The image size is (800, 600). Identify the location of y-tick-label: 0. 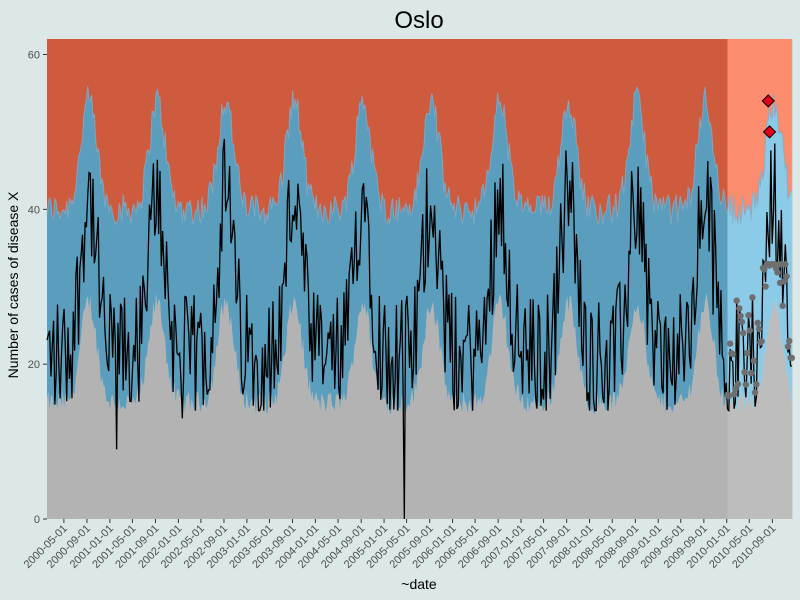
(37, 520).